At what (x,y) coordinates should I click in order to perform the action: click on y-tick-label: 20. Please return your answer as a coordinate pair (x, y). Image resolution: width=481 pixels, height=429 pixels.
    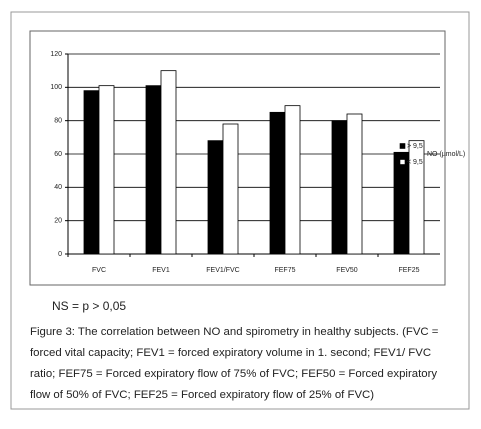
    Looking at the image, I should click on (58, 221).